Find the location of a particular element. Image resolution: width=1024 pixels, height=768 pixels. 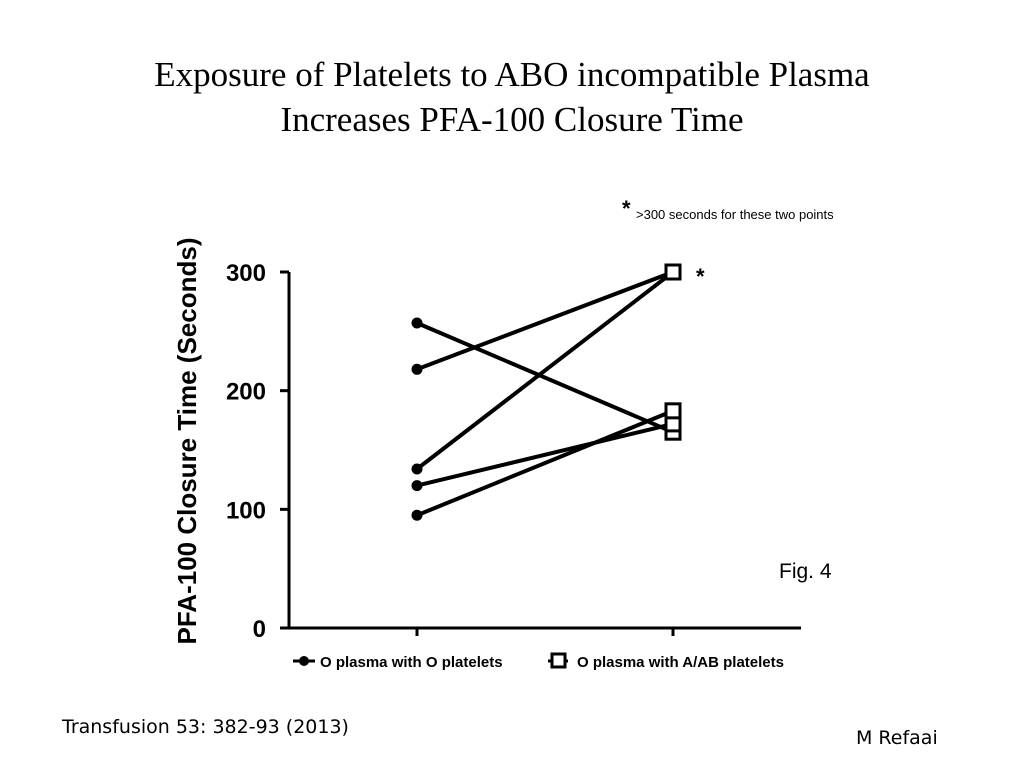

note-asterisk: * is located at coordinates (626, 208).